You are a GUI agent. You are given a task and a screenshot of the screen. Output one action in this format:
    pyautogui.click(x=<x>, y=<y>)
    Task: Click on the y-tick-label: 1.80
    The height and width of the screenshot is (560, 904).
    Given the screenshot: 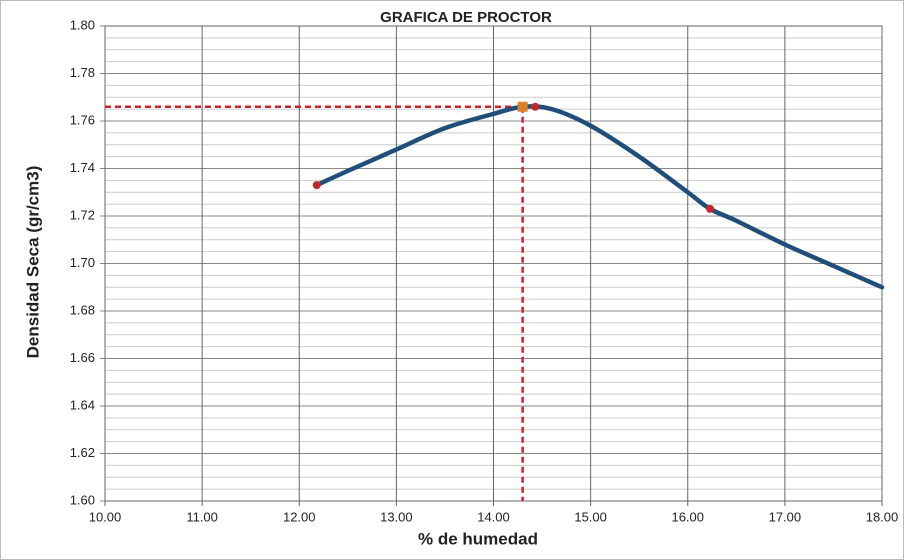 What is the action you would take?
    pyautogui.click(x=82, y=24)
    